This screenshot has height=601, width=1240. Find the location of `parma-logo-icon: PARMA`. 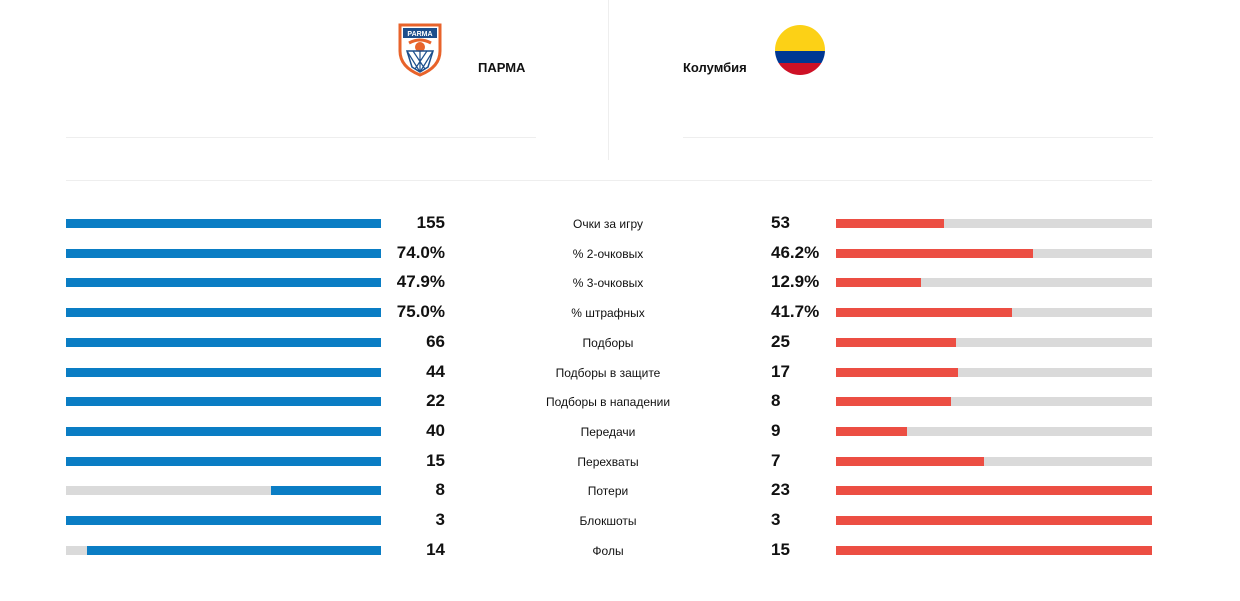

parma-logo-icon: PARMA is located at coordinates (420, 50).